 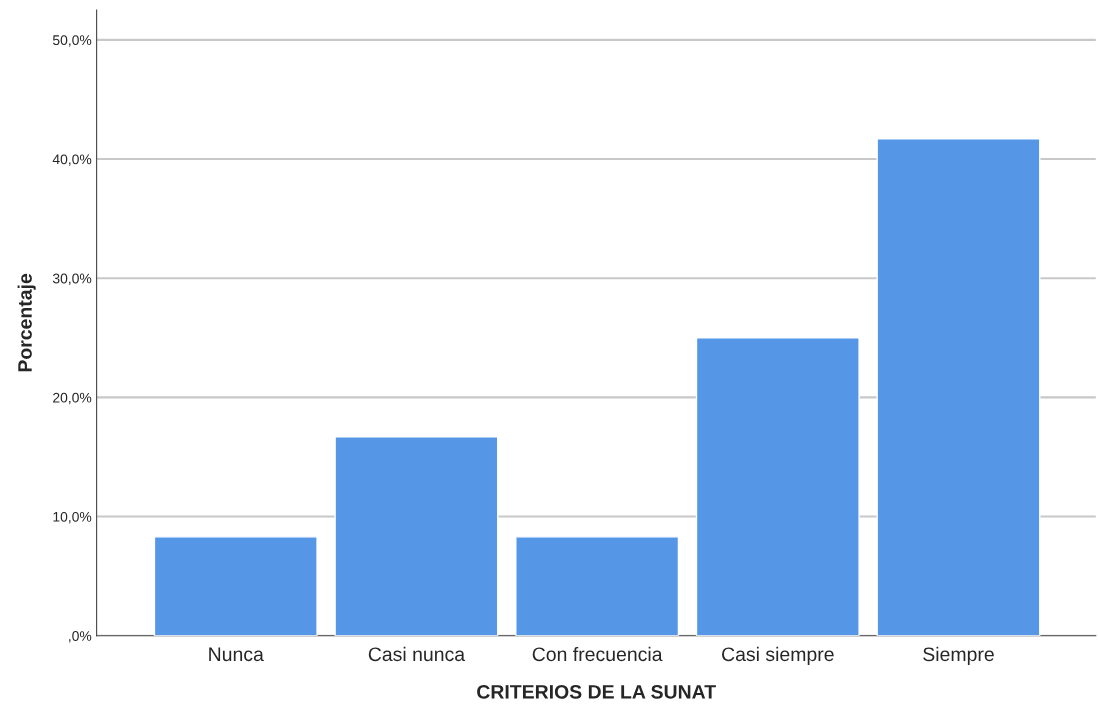 What do you see at coordinates (236, 654) in the screenshot?
I see `x-tick-label: Nunca` at bounding box center [236, 654].